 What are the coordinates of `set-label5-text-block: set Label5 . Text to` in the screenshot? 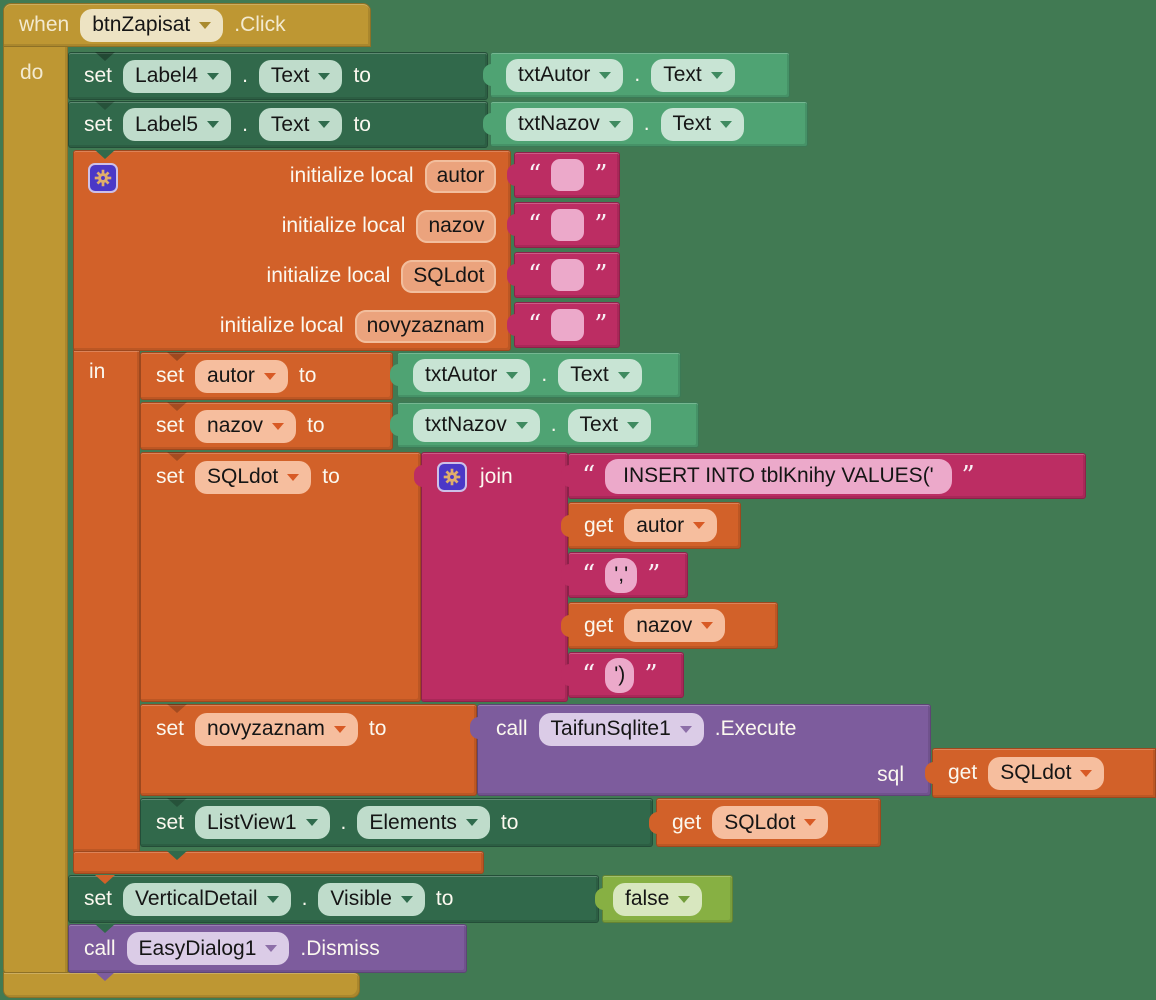 It's located at (278, 124).